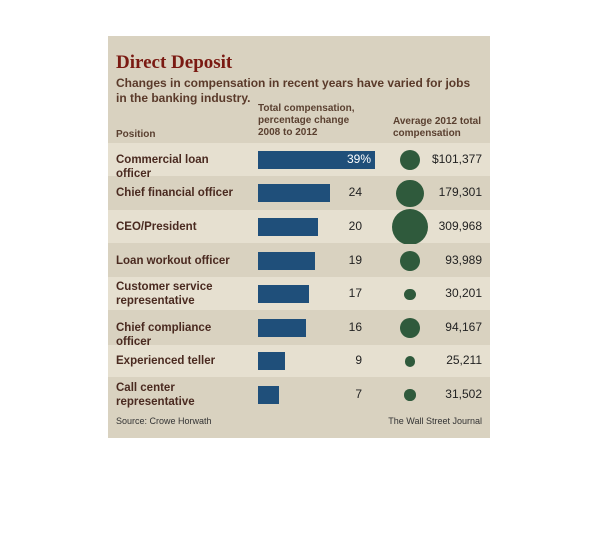 The height and width of the screenshot is (534, 598). Describe the element at coordinates (355, 326) in the screenshot. I see `value-label: 16` at that location.